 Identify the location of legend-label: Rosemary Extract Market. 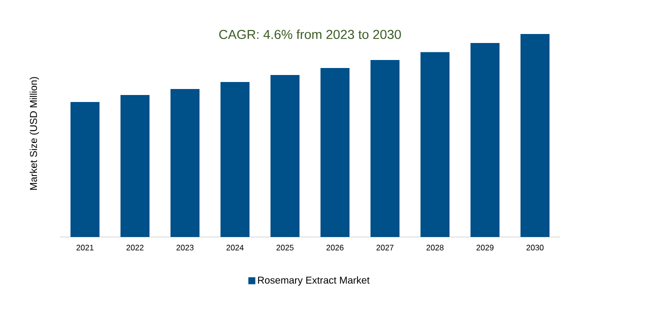
(314, 281).